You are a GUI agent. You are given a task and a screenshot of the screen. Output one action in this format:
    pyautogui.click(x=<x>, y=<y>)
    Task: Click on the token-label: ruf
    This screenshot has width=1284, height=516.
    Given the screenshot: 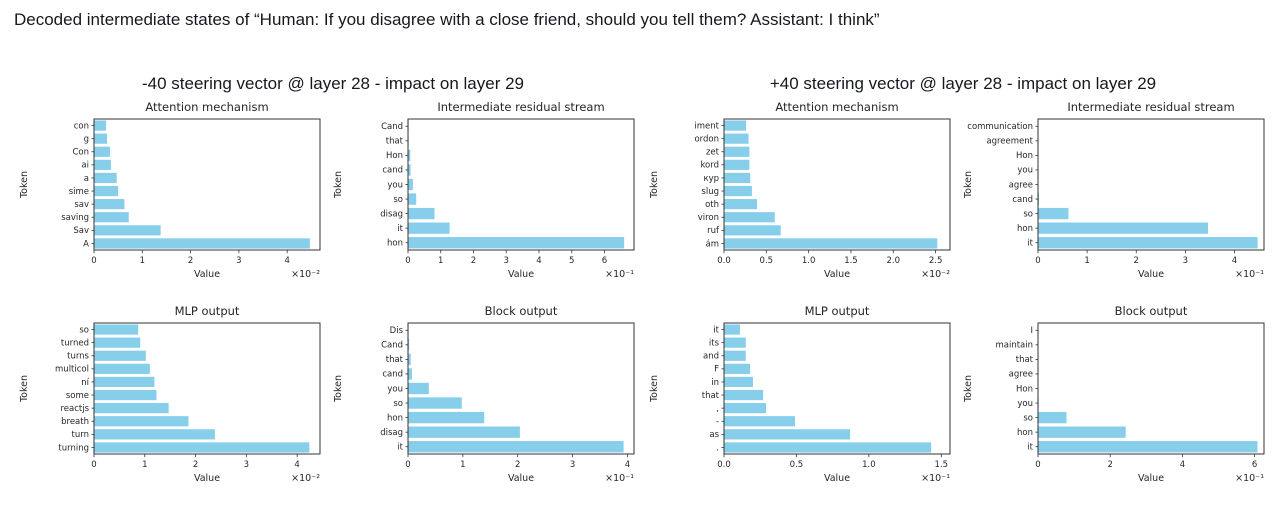 What is the action you would take?
    pyautogui.click(x=713, y=231)
    